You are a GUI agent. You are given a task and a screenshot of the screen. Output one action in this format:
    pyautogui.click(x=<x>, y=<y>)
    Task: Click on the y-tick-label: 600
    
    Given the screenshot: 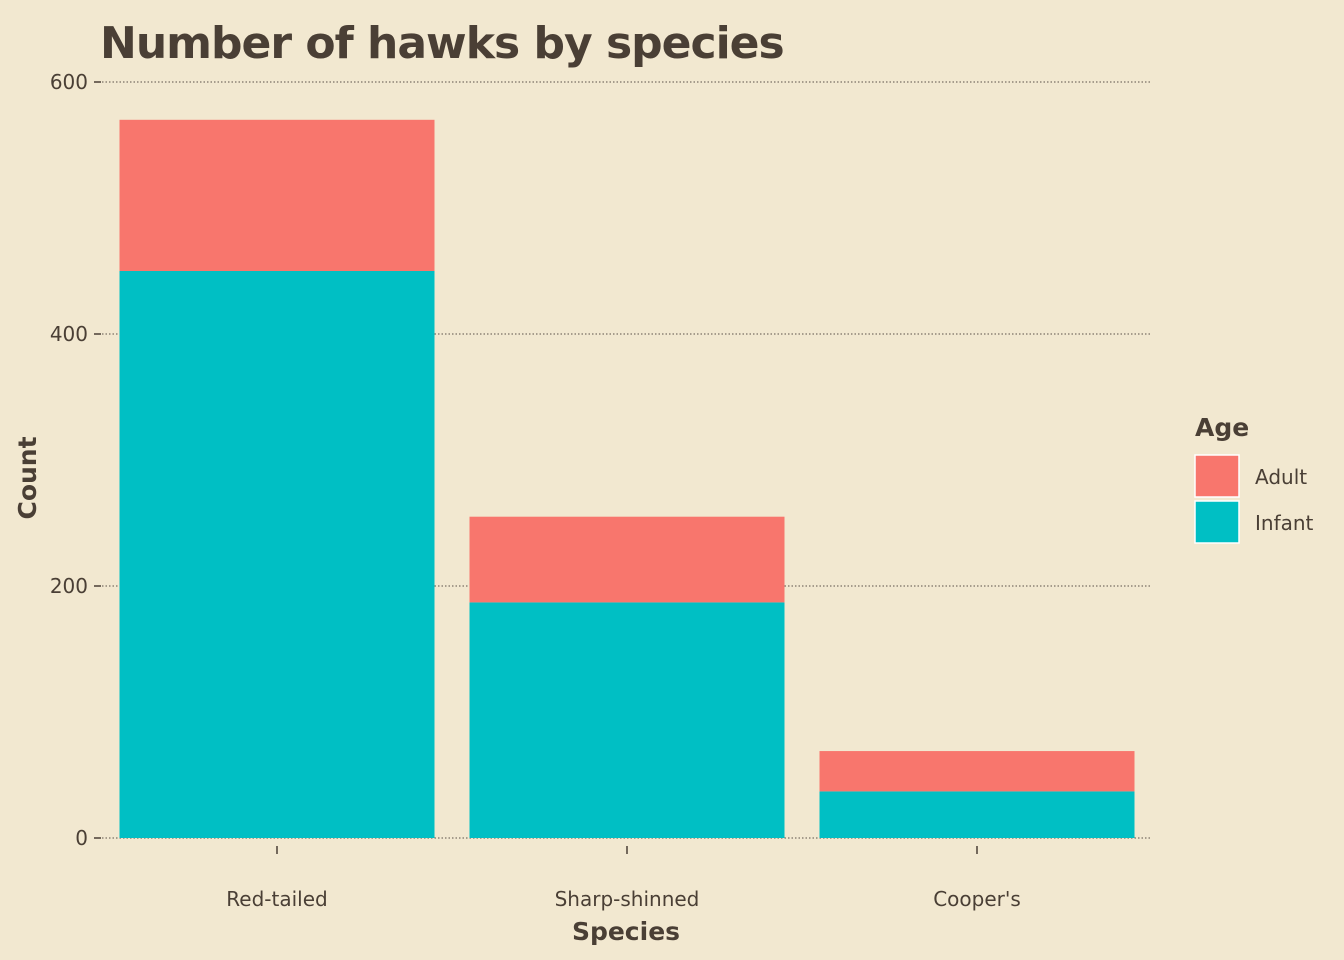 What is the action you would take?
    pyautogui.click(x=69, y=82)
    